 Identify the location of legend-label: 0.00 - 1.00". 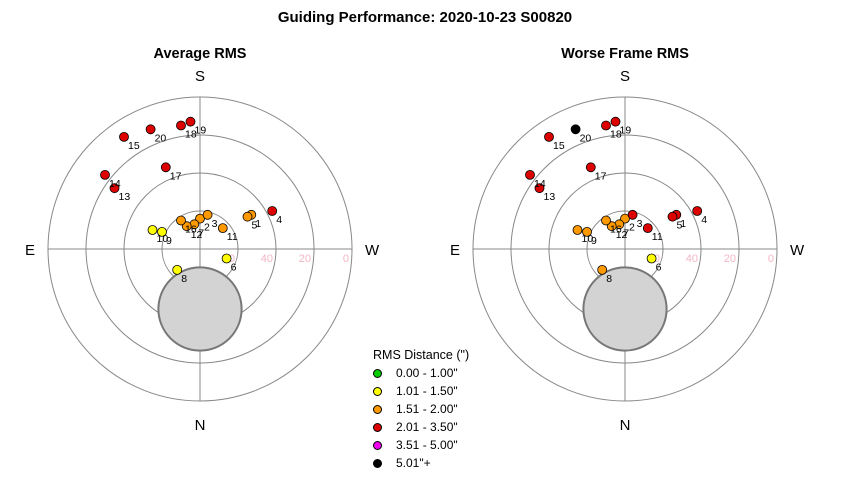
(427, 373).